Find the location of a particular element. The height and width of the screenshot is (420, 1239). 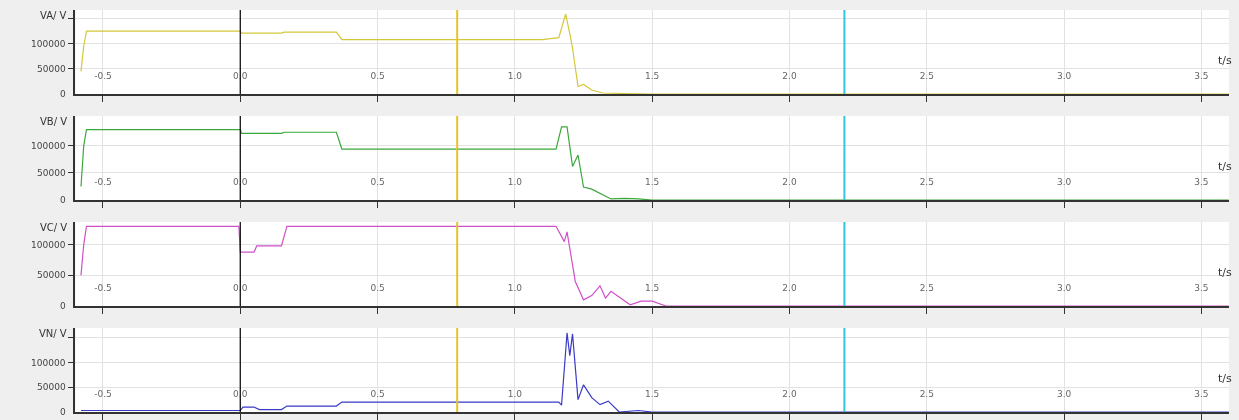

y-axis-title: VN/ V is located at coordinates (53, 333).